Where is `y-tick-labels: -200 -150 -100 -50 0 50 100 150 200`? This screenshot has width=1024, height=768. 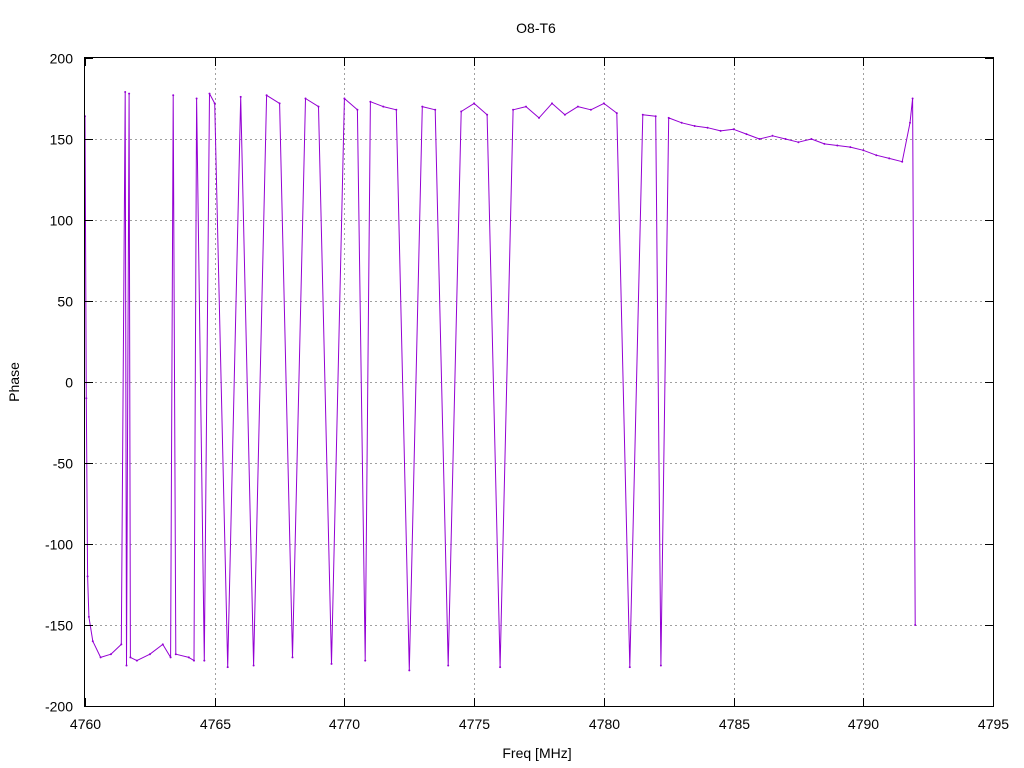
y-tick-labels: -200 -150 -100 -50 0 50 100 150 200 is located at coordinates (59, 383).